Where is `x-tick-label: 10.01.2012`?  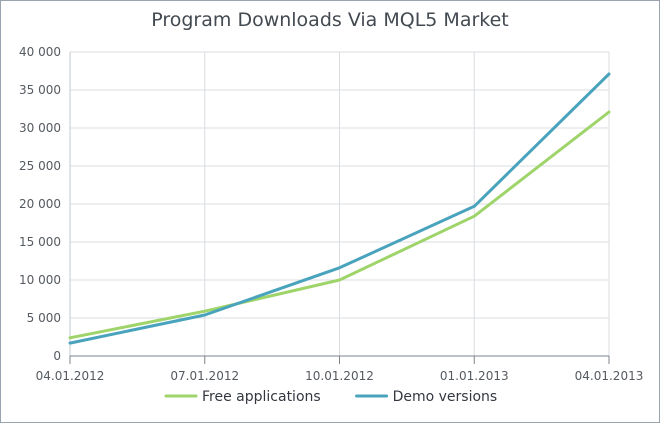 x-tick-label: 10.01.2012 is located at coordinates (339, 376).